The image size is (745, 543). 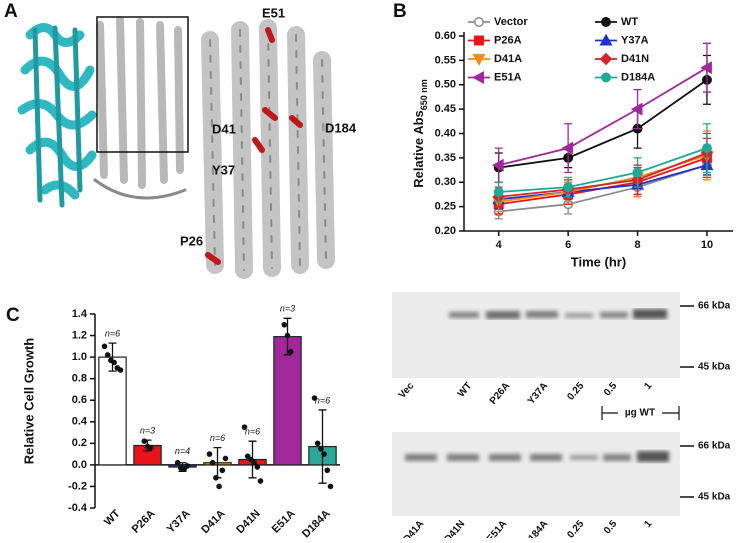 I want to click on y-tick-label: -0.4, so click(x=78, y=508).